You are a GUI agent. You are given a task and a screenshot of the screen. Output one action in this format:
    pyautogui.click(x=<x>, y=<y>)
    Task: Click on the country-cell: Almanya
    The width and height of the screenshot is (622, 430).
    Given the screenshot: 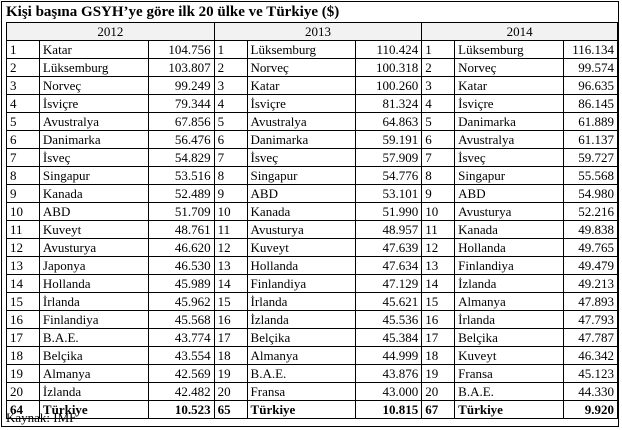 What is the action you would take?
    pyautogui.click(x=301, y=355)
    